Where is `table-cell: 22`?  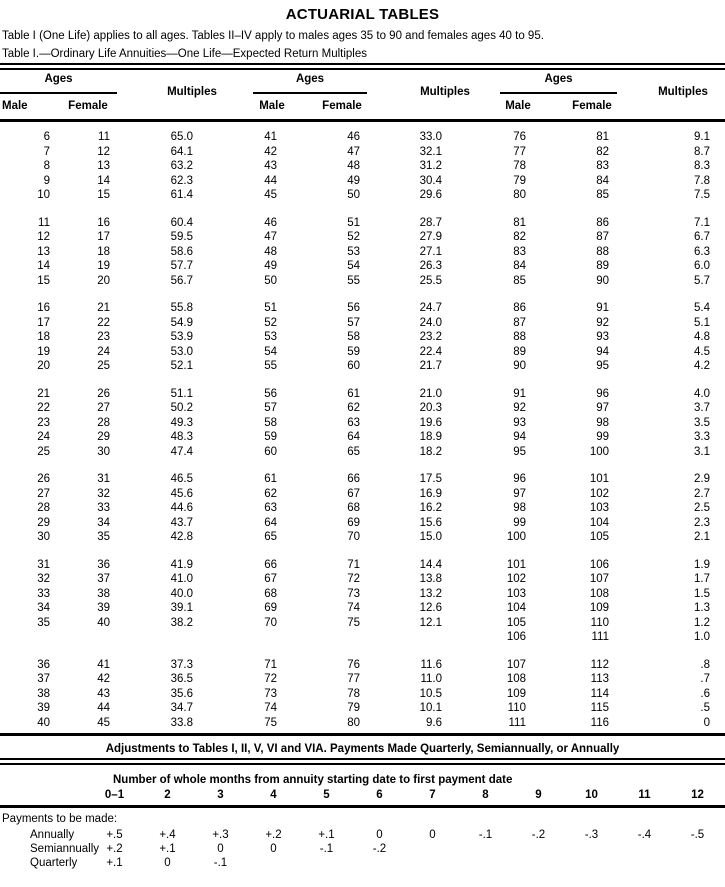
table-cell: 22 is located at coordinates (103, 322).